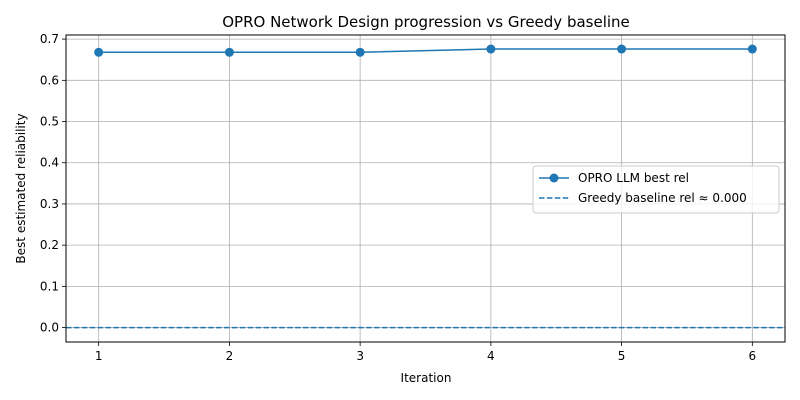  I want to click on y-tick-label: 0.6, so click(49, 80).